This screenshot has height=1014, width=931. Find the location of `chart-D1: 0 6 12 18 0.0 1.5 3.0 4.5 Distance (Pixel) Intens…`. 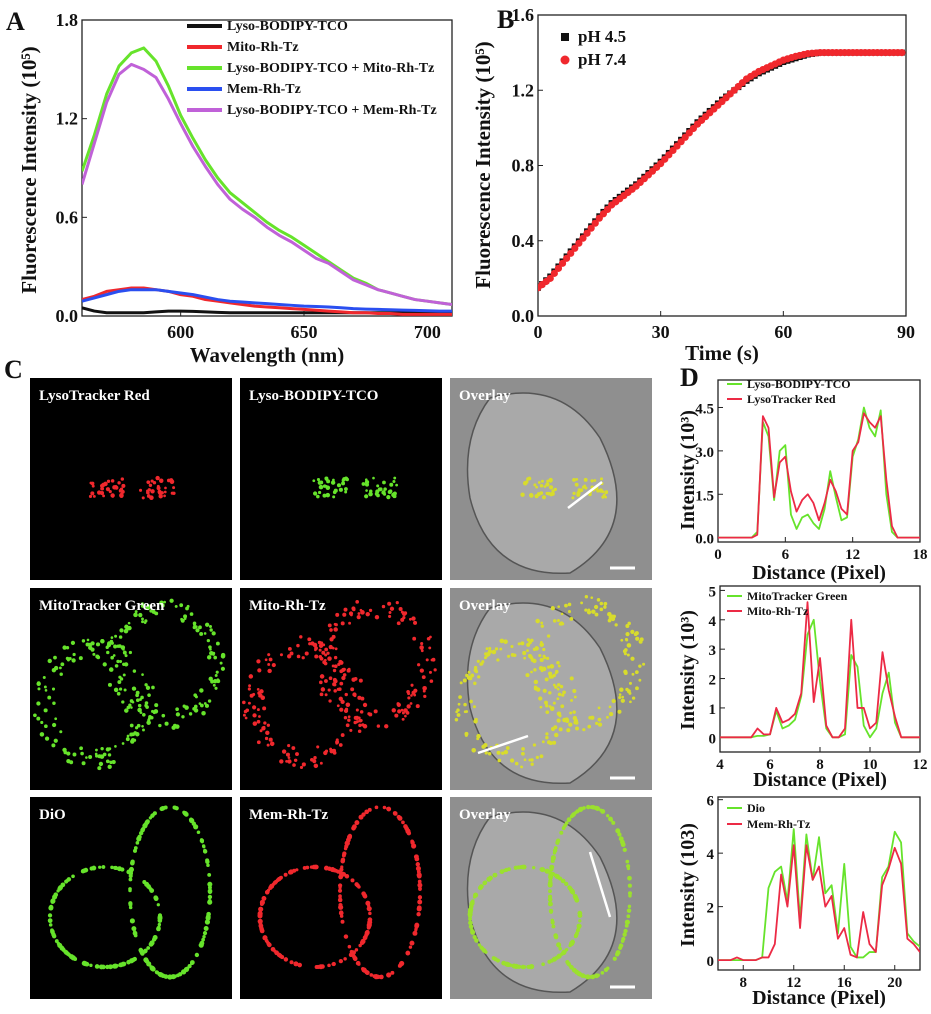

chart-D1: 0 6 12 18 0.0 1.5 3.0 4.5 Distance (Pixel) Intens… is located at coordinates (802, 480).